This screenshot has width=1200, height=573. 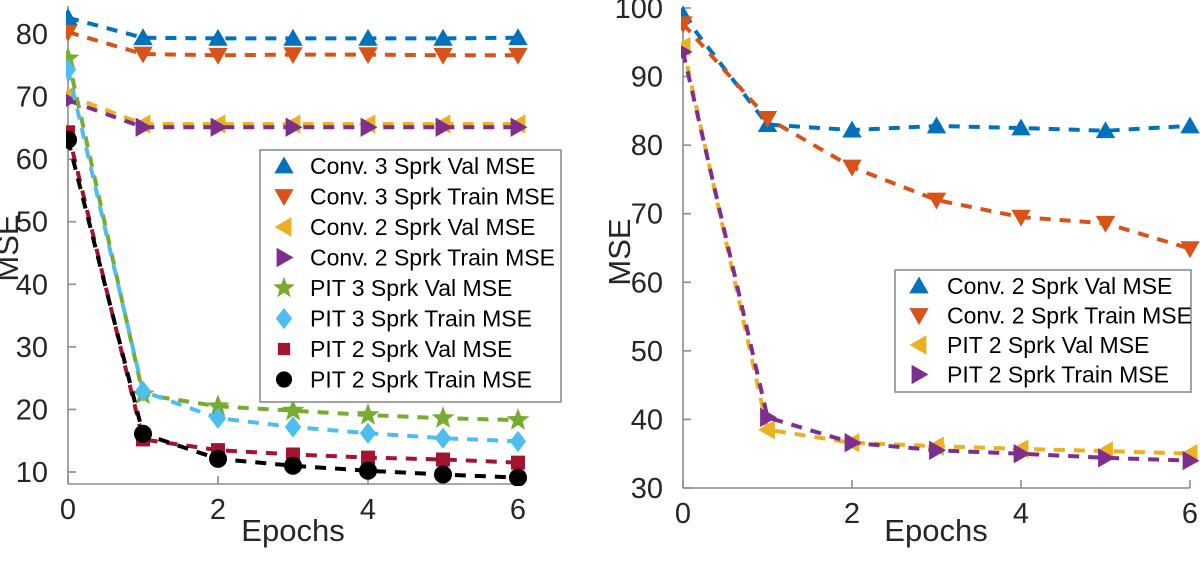 I want to click on y-tick-label: 100, so click(x=639, y=12).